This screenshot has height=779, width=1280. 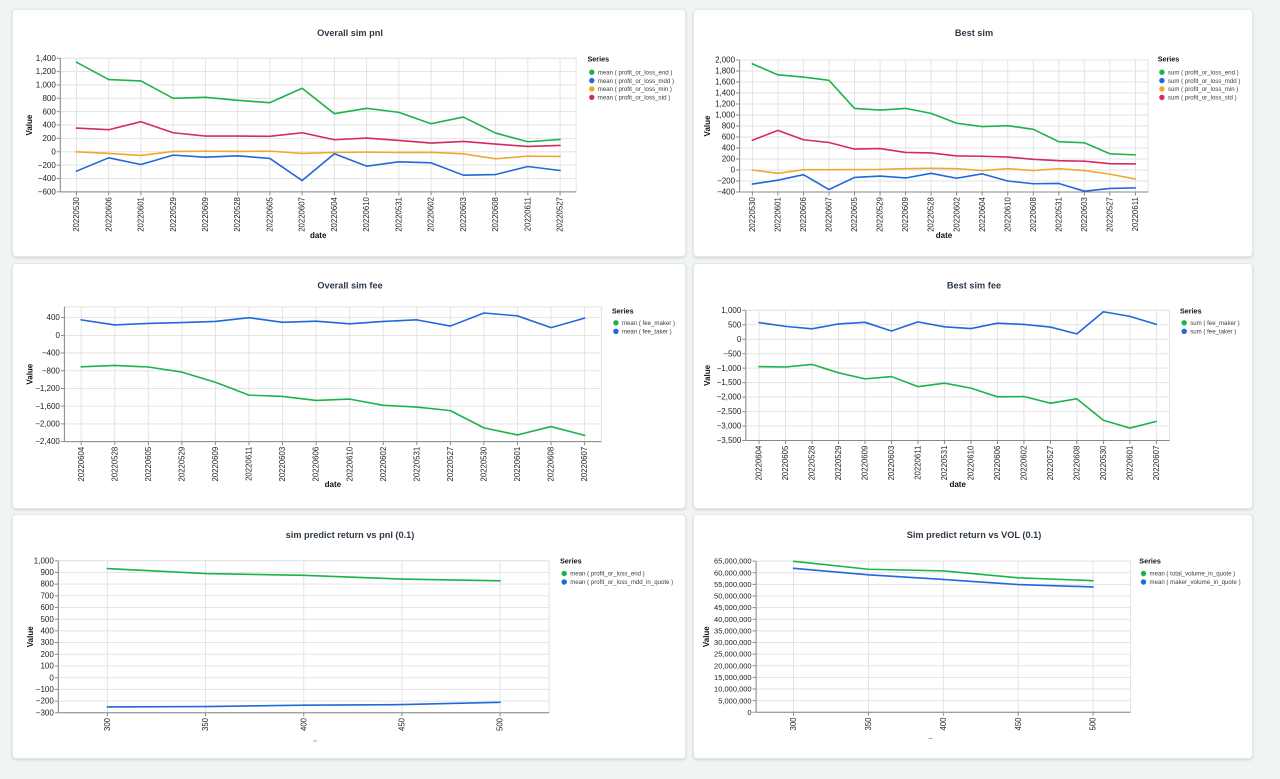 What do you see at coordinates (733, 631) in the screenshot?
I see `svg-text: 35,000,000` at bounding box center [733, 631].